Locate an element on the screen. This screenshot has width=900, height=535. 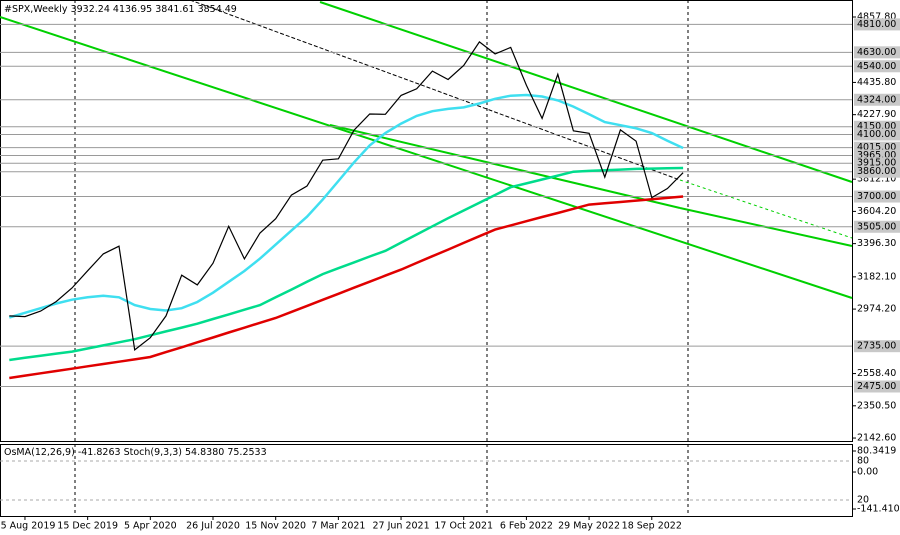
ohlc-value: 3841.61 is located at coordinates (174, 9).